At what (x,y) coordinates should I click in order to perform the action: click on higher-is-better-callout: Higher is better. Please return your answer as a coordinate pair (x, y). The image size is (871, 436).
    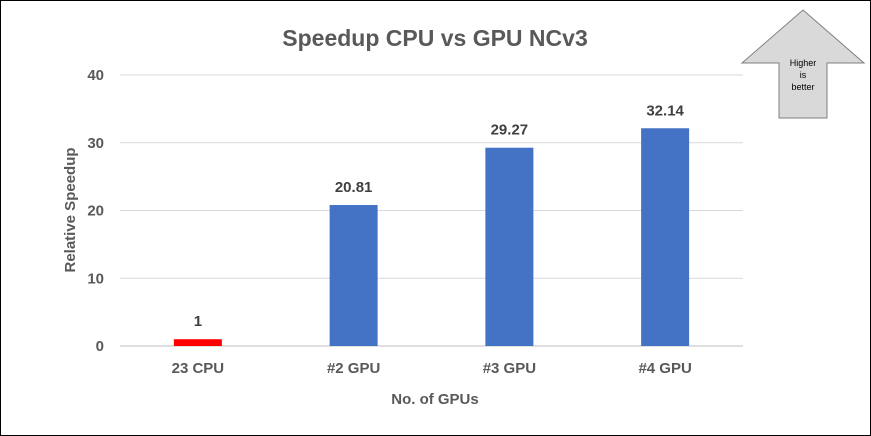
    Looking at the image, I should click on (803, 64).